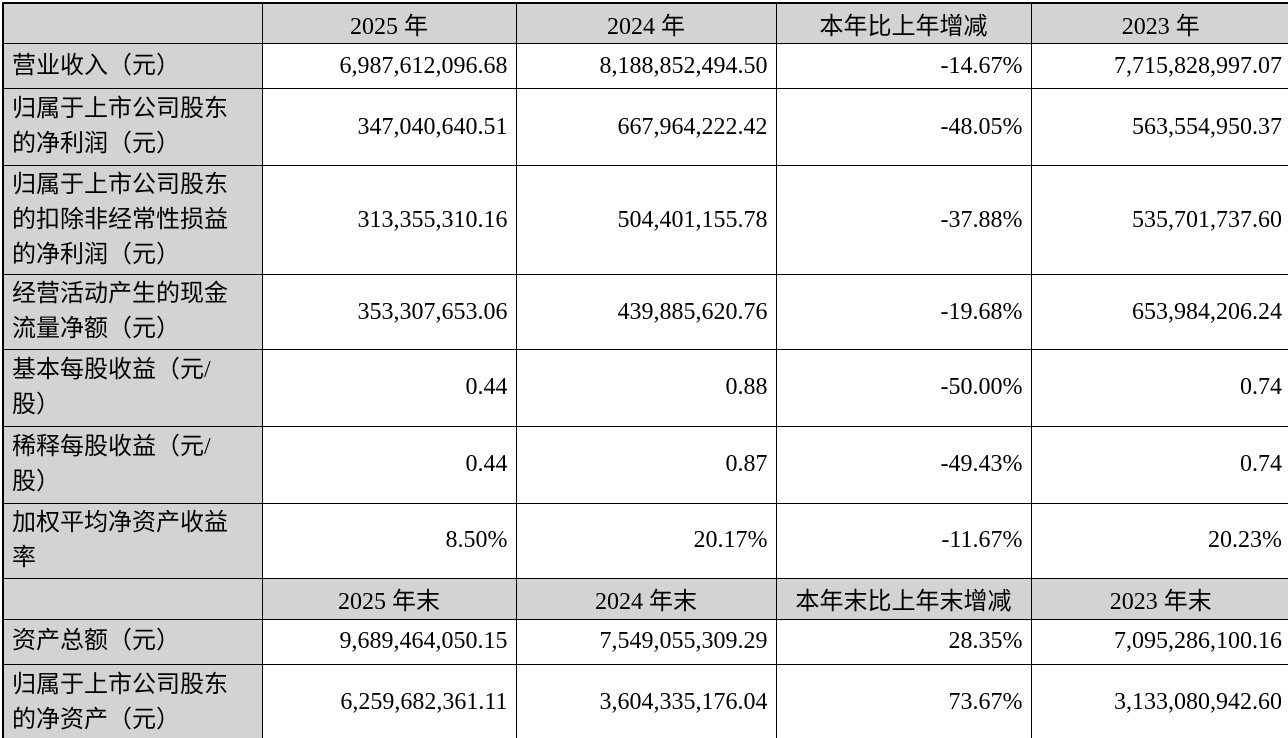 Image resolution: width=1288 pixels, height=738 pixels. What do you see at coordinates (389, 220) in the screenshot?
I see `value-2025: 313,355,310.16` at bounding box center [389, 220].